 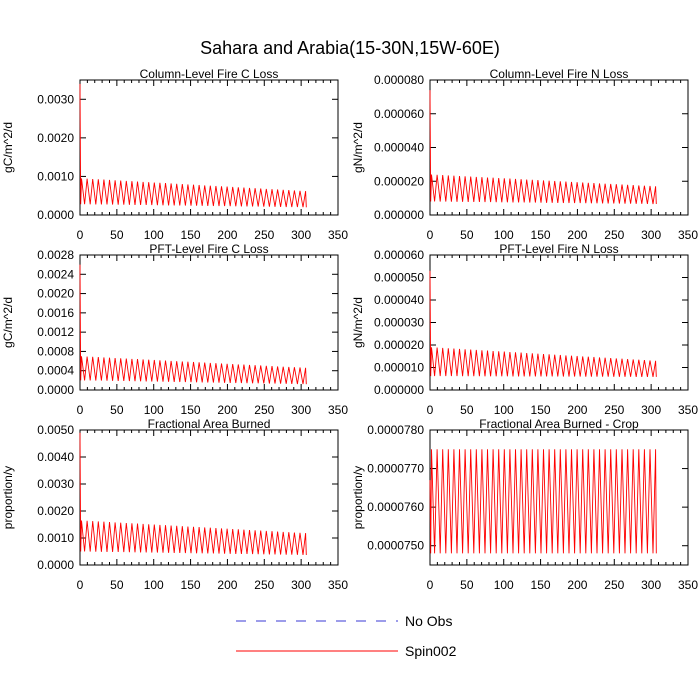 I want to click on panel-1-ytick-label: 0.0010, so click(x=55, y=176).